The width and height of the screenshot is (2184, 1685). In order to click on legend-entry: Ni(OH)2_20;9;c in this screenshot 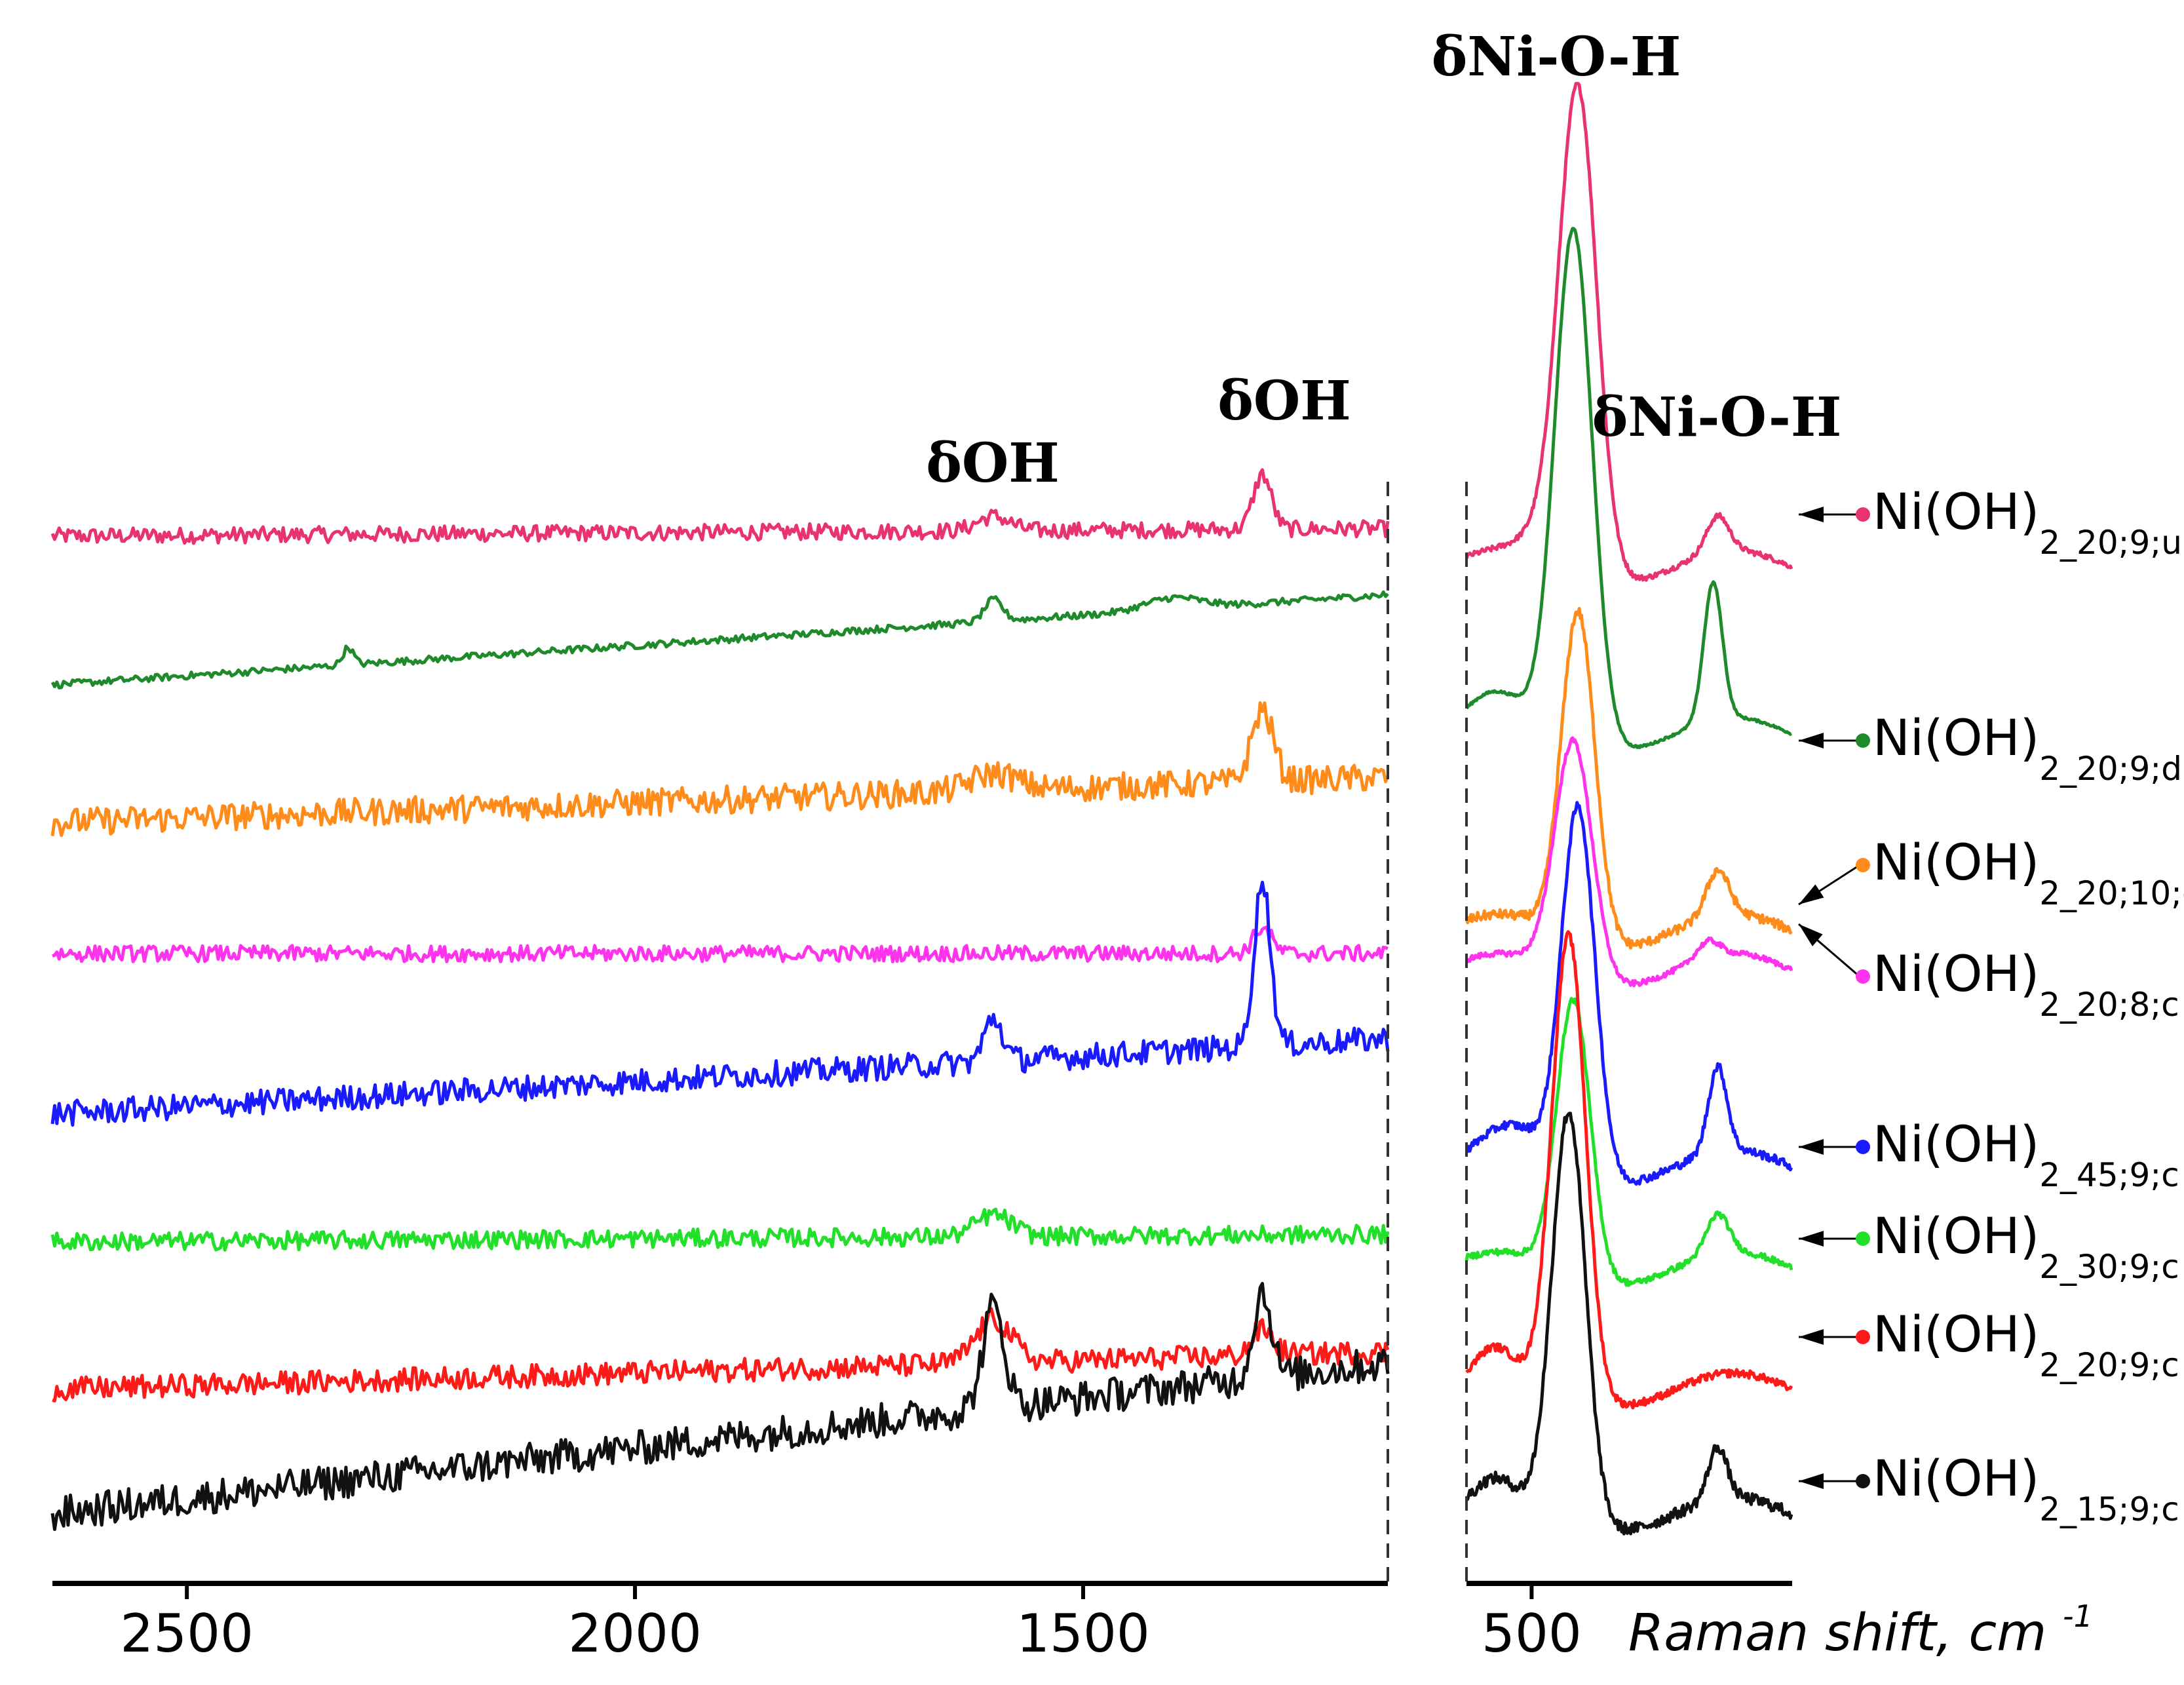, I will do `click(1989, 1344)`.